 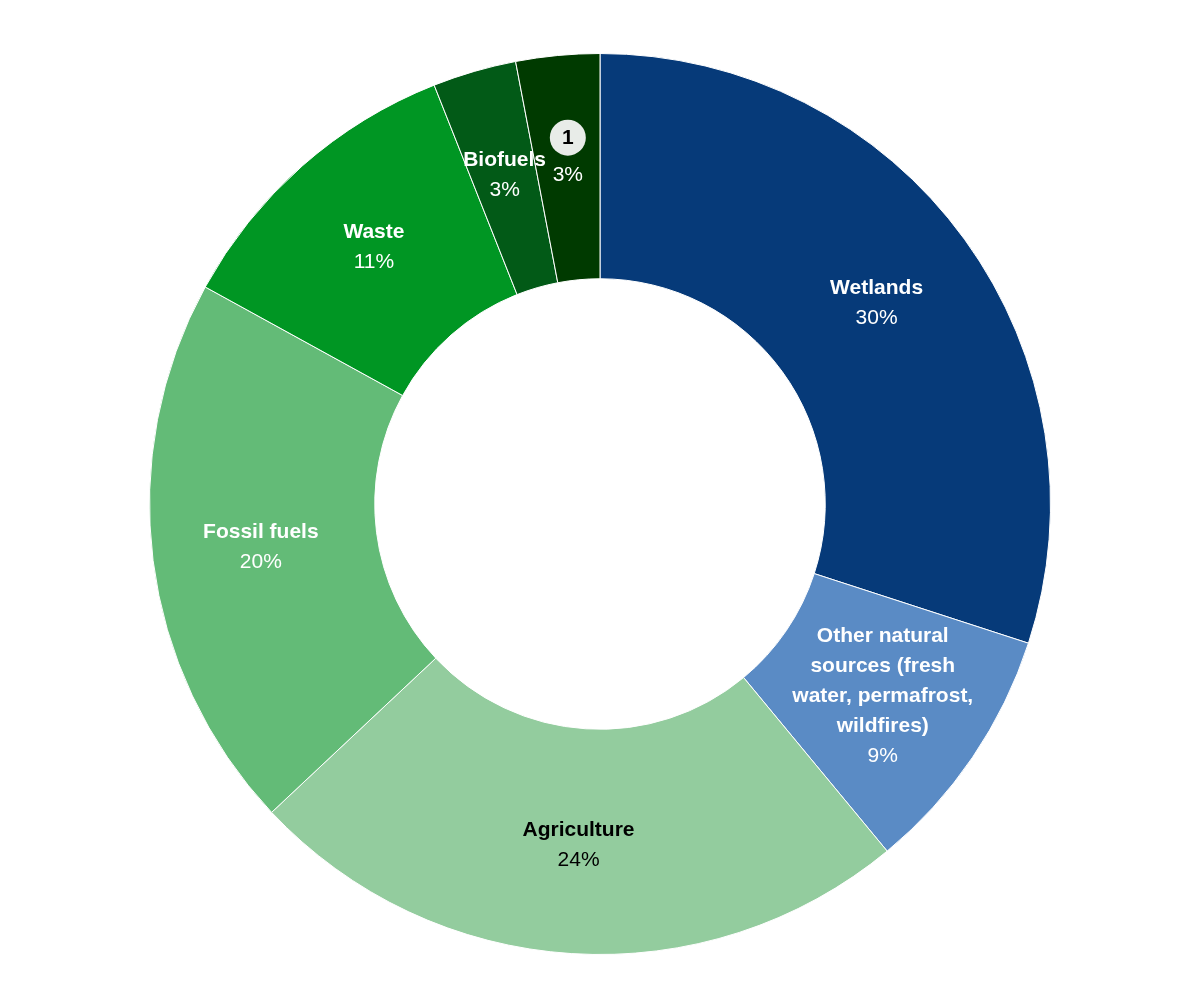 I want to click on slice-label: Fossil fuels, so click(x=261, y=530).